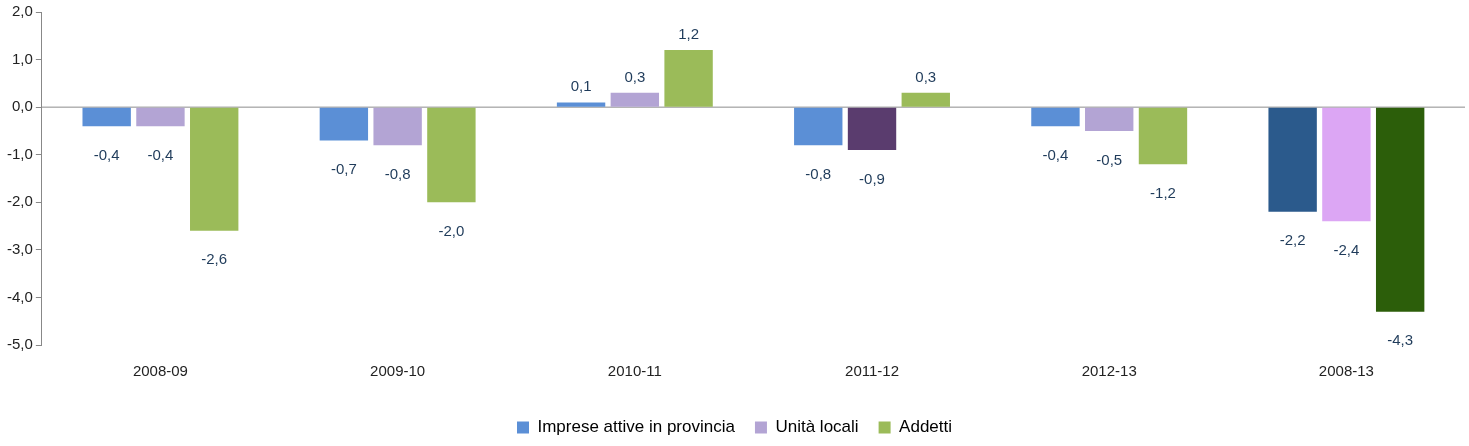 This screenshot has width=1469, height=446. Describe the element at coordinates (1346, 371) in the screenshot. I see `x-tick-label: 2008-13` at that location.